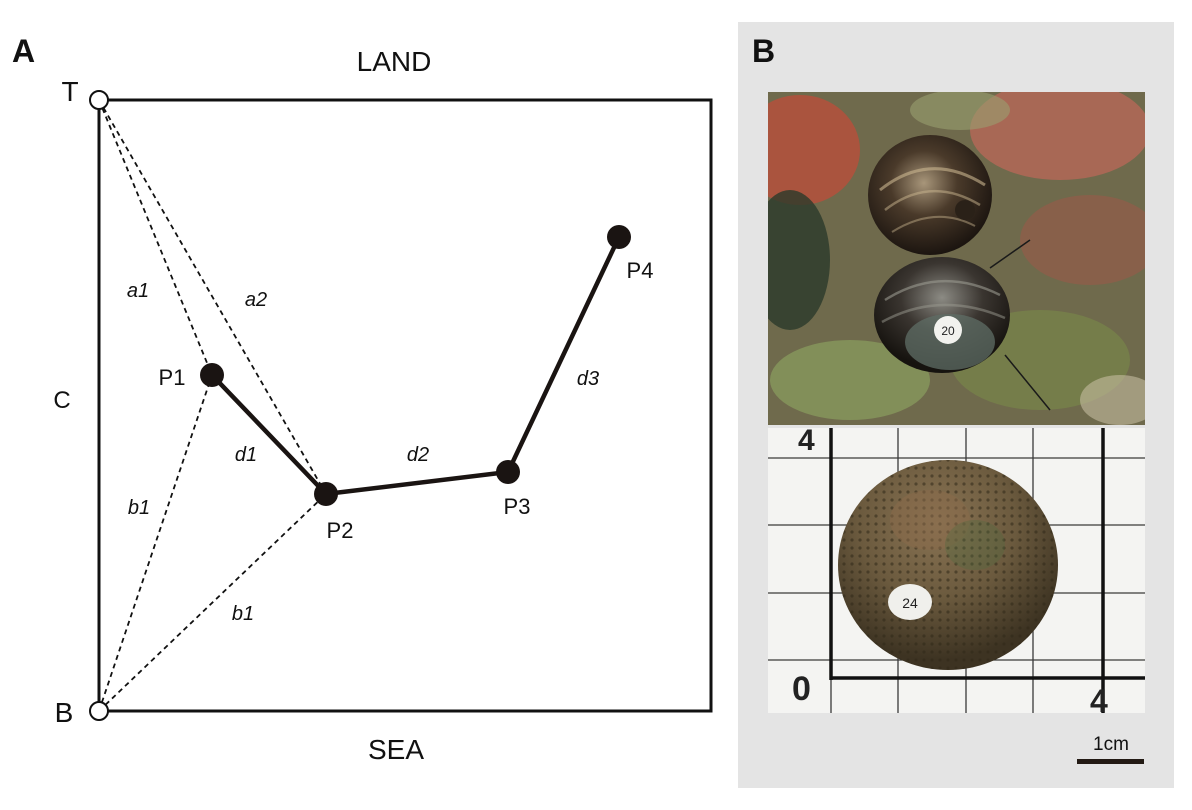 The image size is (1192, 810). I want to click on panel-b-letter: B, so click(763, 51).